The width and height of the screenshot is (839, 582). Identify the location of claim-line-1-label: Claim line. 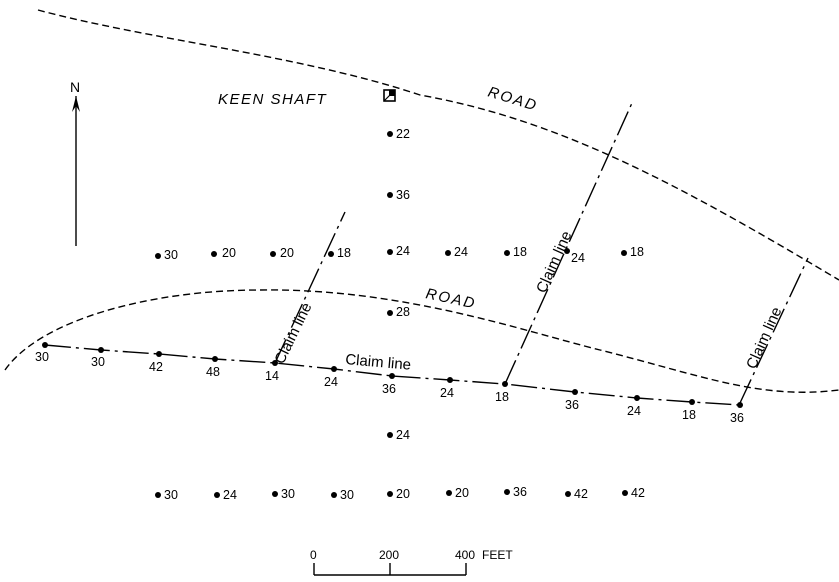
(293, 333).